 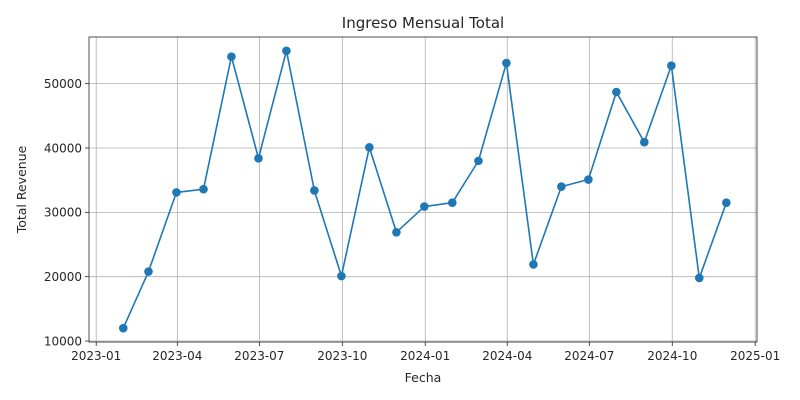 I want to click on x-tick-label: 2025-01, so click(x=755, y=356).